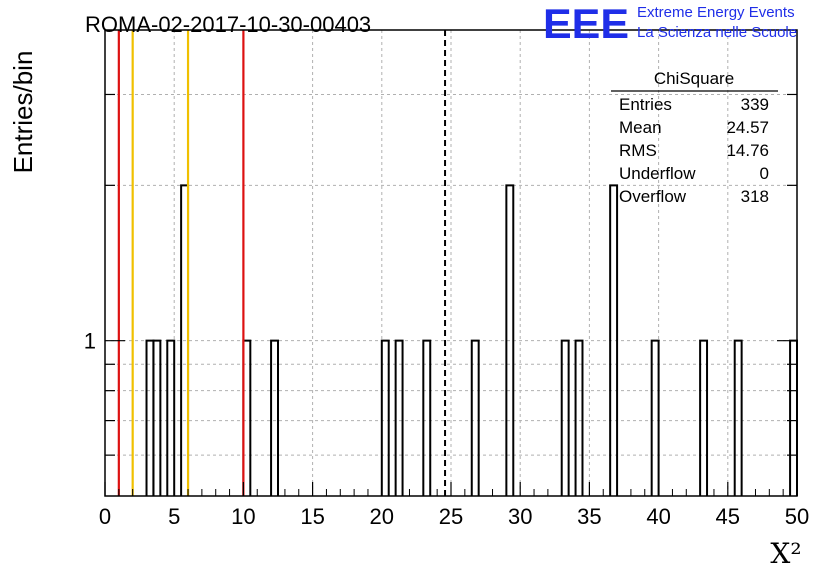  Describe the element at coordinates (105, 516) in the screenshot. I see `x-tick-label: 0` at that location.